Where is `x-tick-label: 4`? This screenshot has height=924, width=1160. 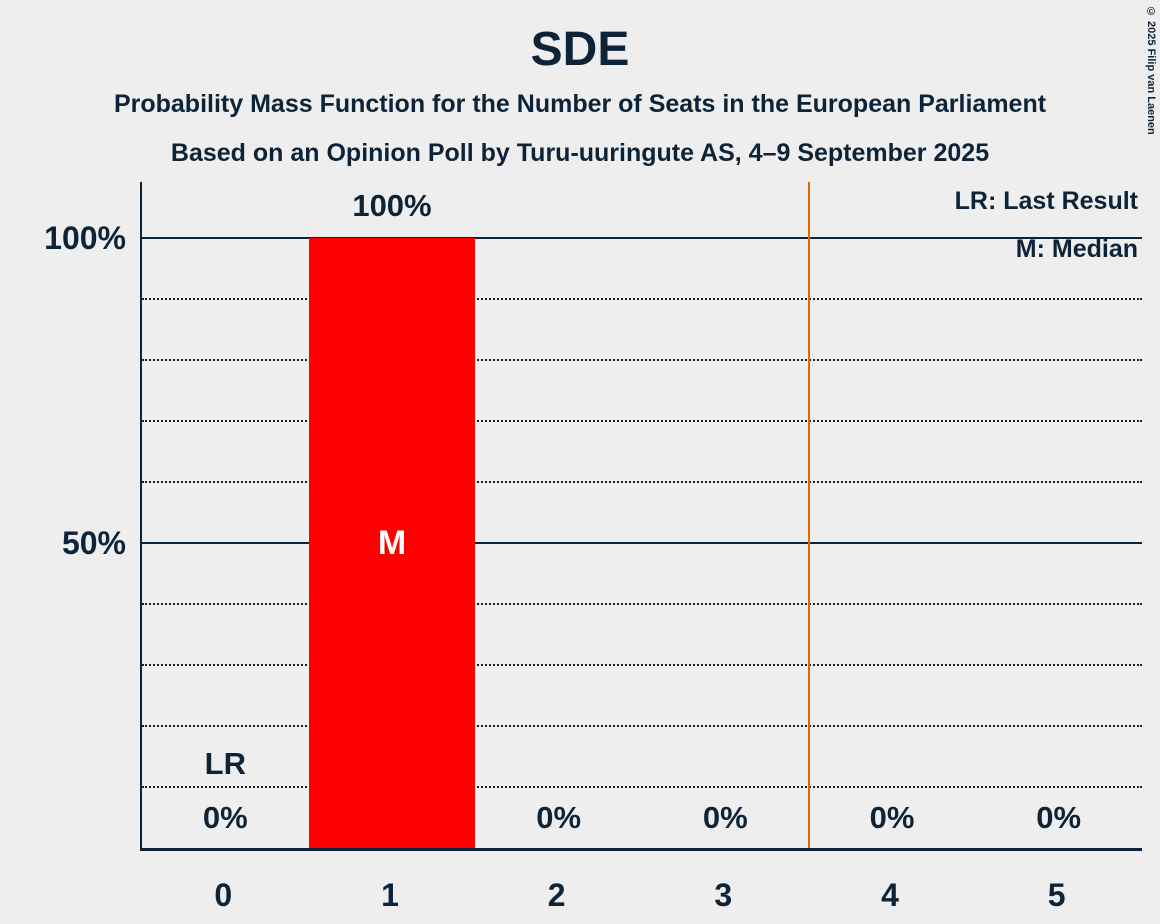 x-tick-label: 4 is located at coordinates (890, 895).